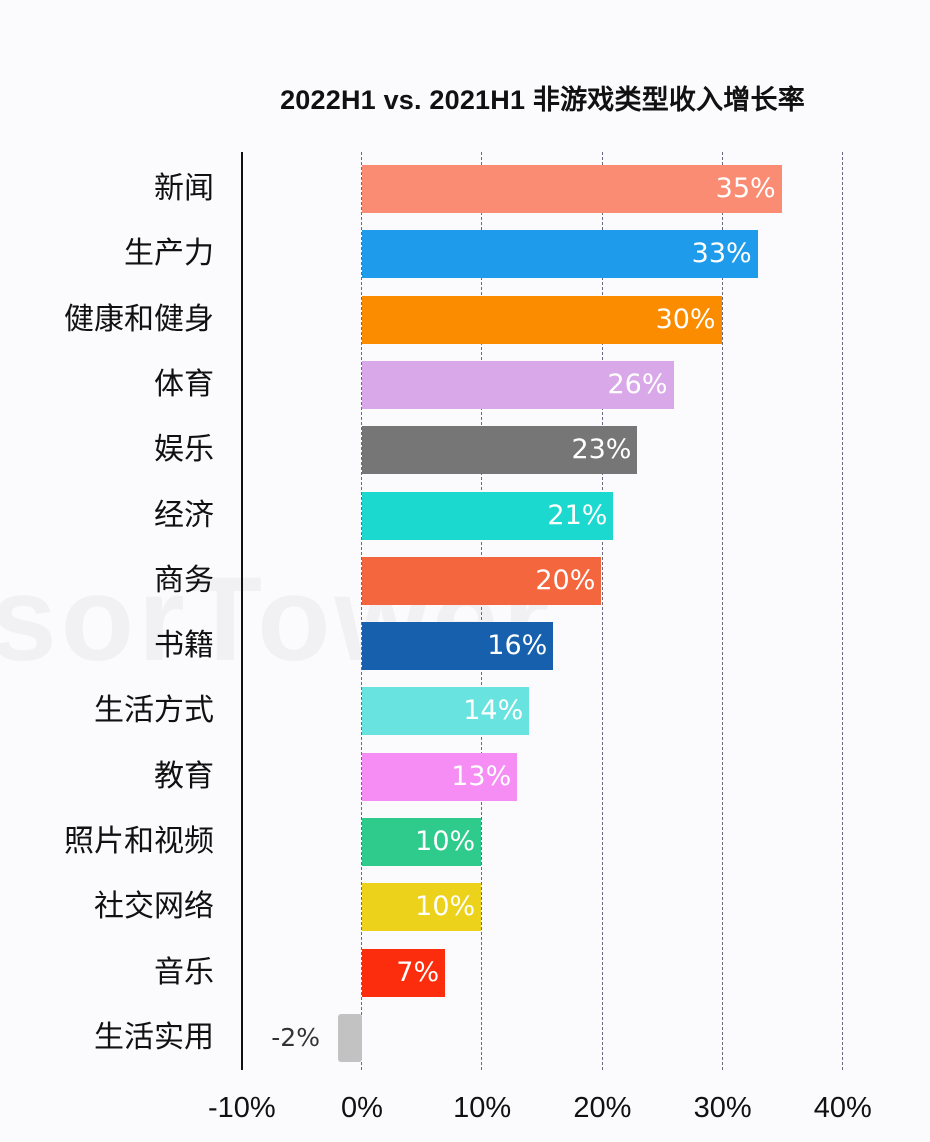  Describe the element at coordinates (184, 776) in the screenshot. I see `category-label: 教育` at that location.